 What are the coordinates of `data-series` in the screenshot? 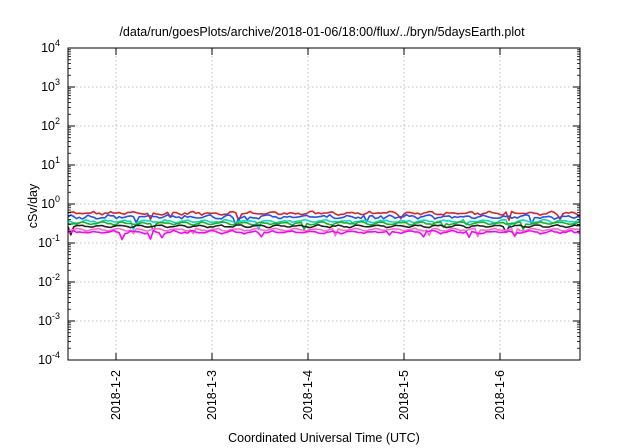 It's located at (324, 225).